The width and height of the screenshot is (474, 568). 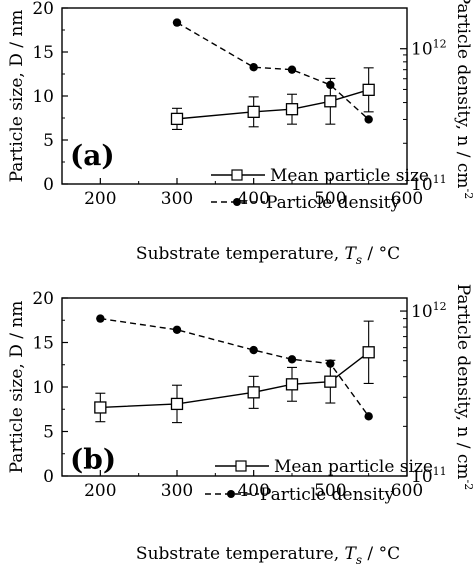 I want to click on y-label-right-b: Particle density, n / cm-2, so click(x=463, y=387).